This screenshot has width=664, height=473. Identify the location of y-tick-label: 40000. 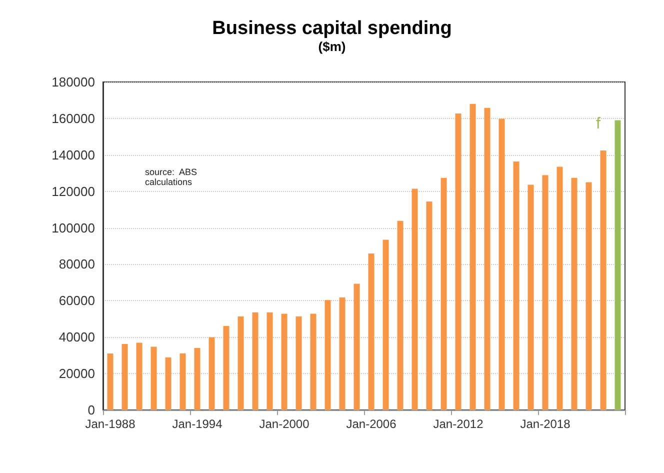
(76, 337).